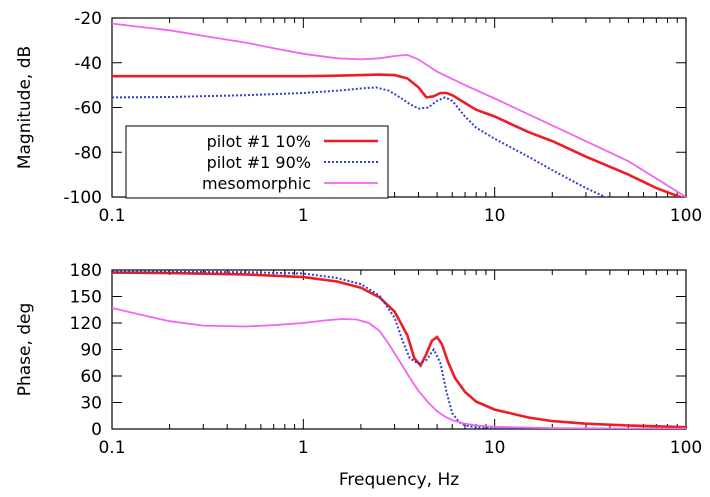 The height and width of the screenshot is (497, 710). What do you see at coordinates (91, 377) in the screenshot?
I see `phase-y-tick-label: 60` at bounding box center [91, 377].